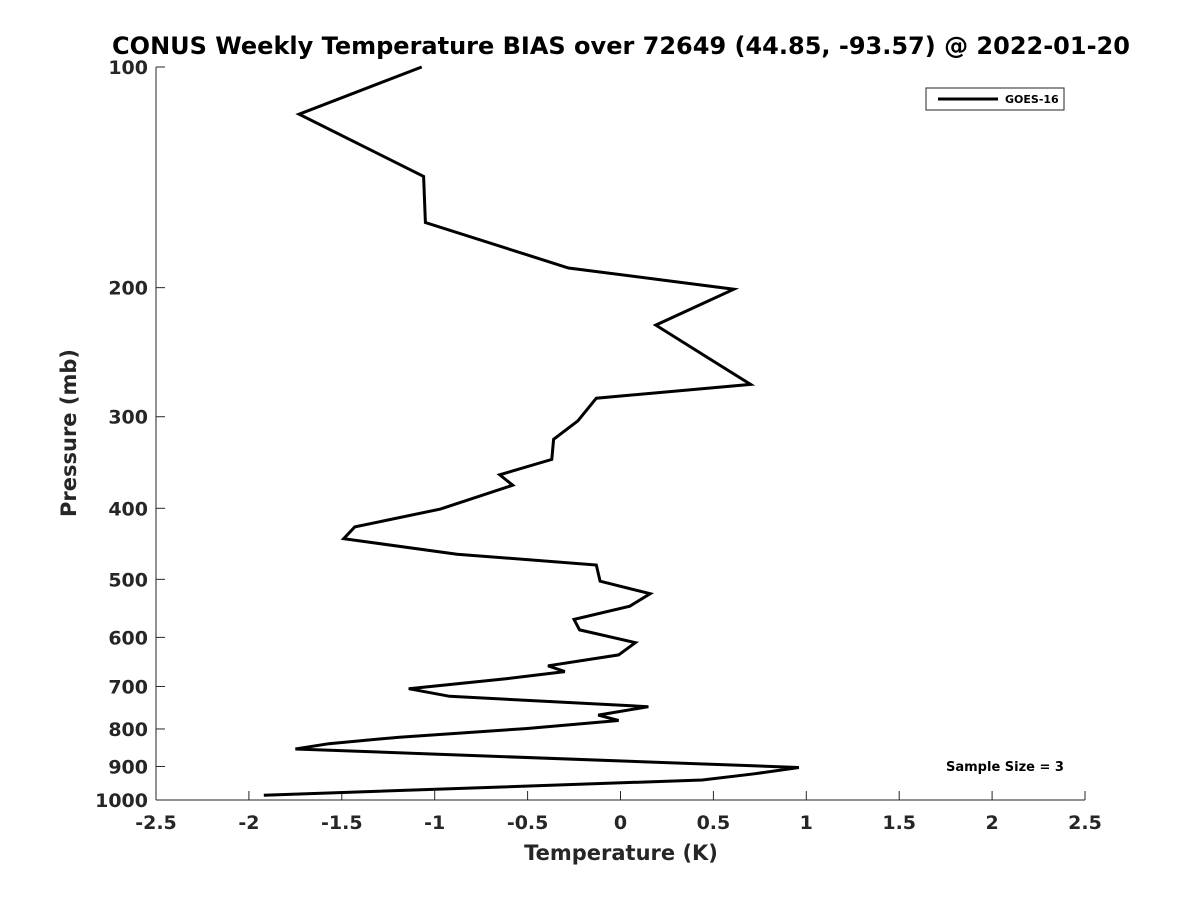 The height and width of the screenshot is (900, 1200). Describe the element at coordinates (620, 823) in the screenshot. I see `x-tick-label: 0` at that location.